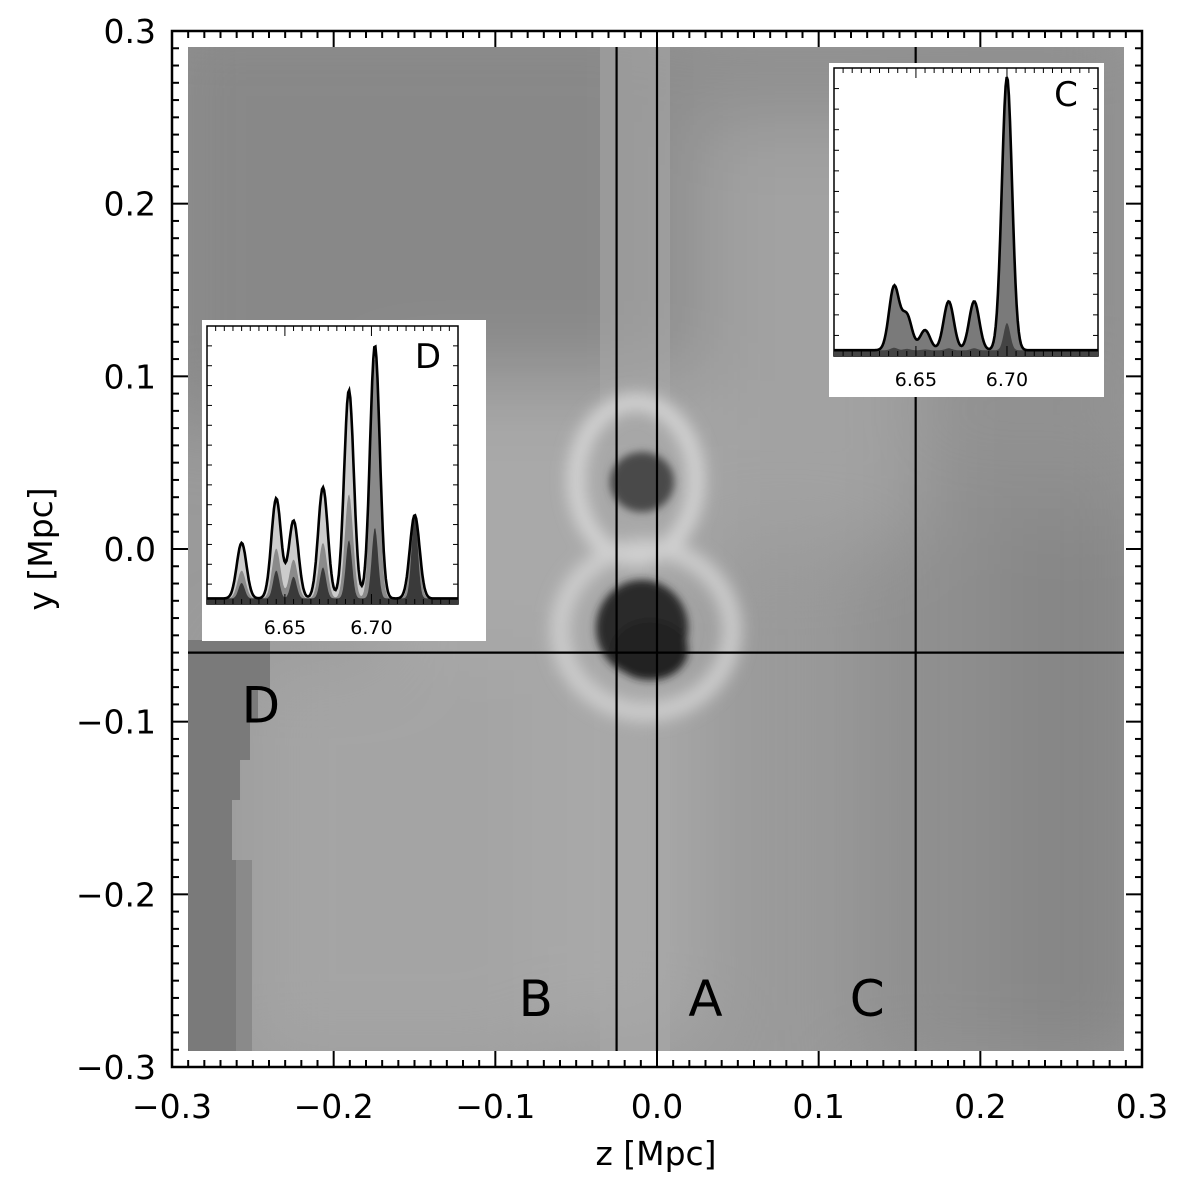  What do you see at coordinates (261, 705) in the screenshot?
I see `region-label-d: D` at bounding box center [261, 705].